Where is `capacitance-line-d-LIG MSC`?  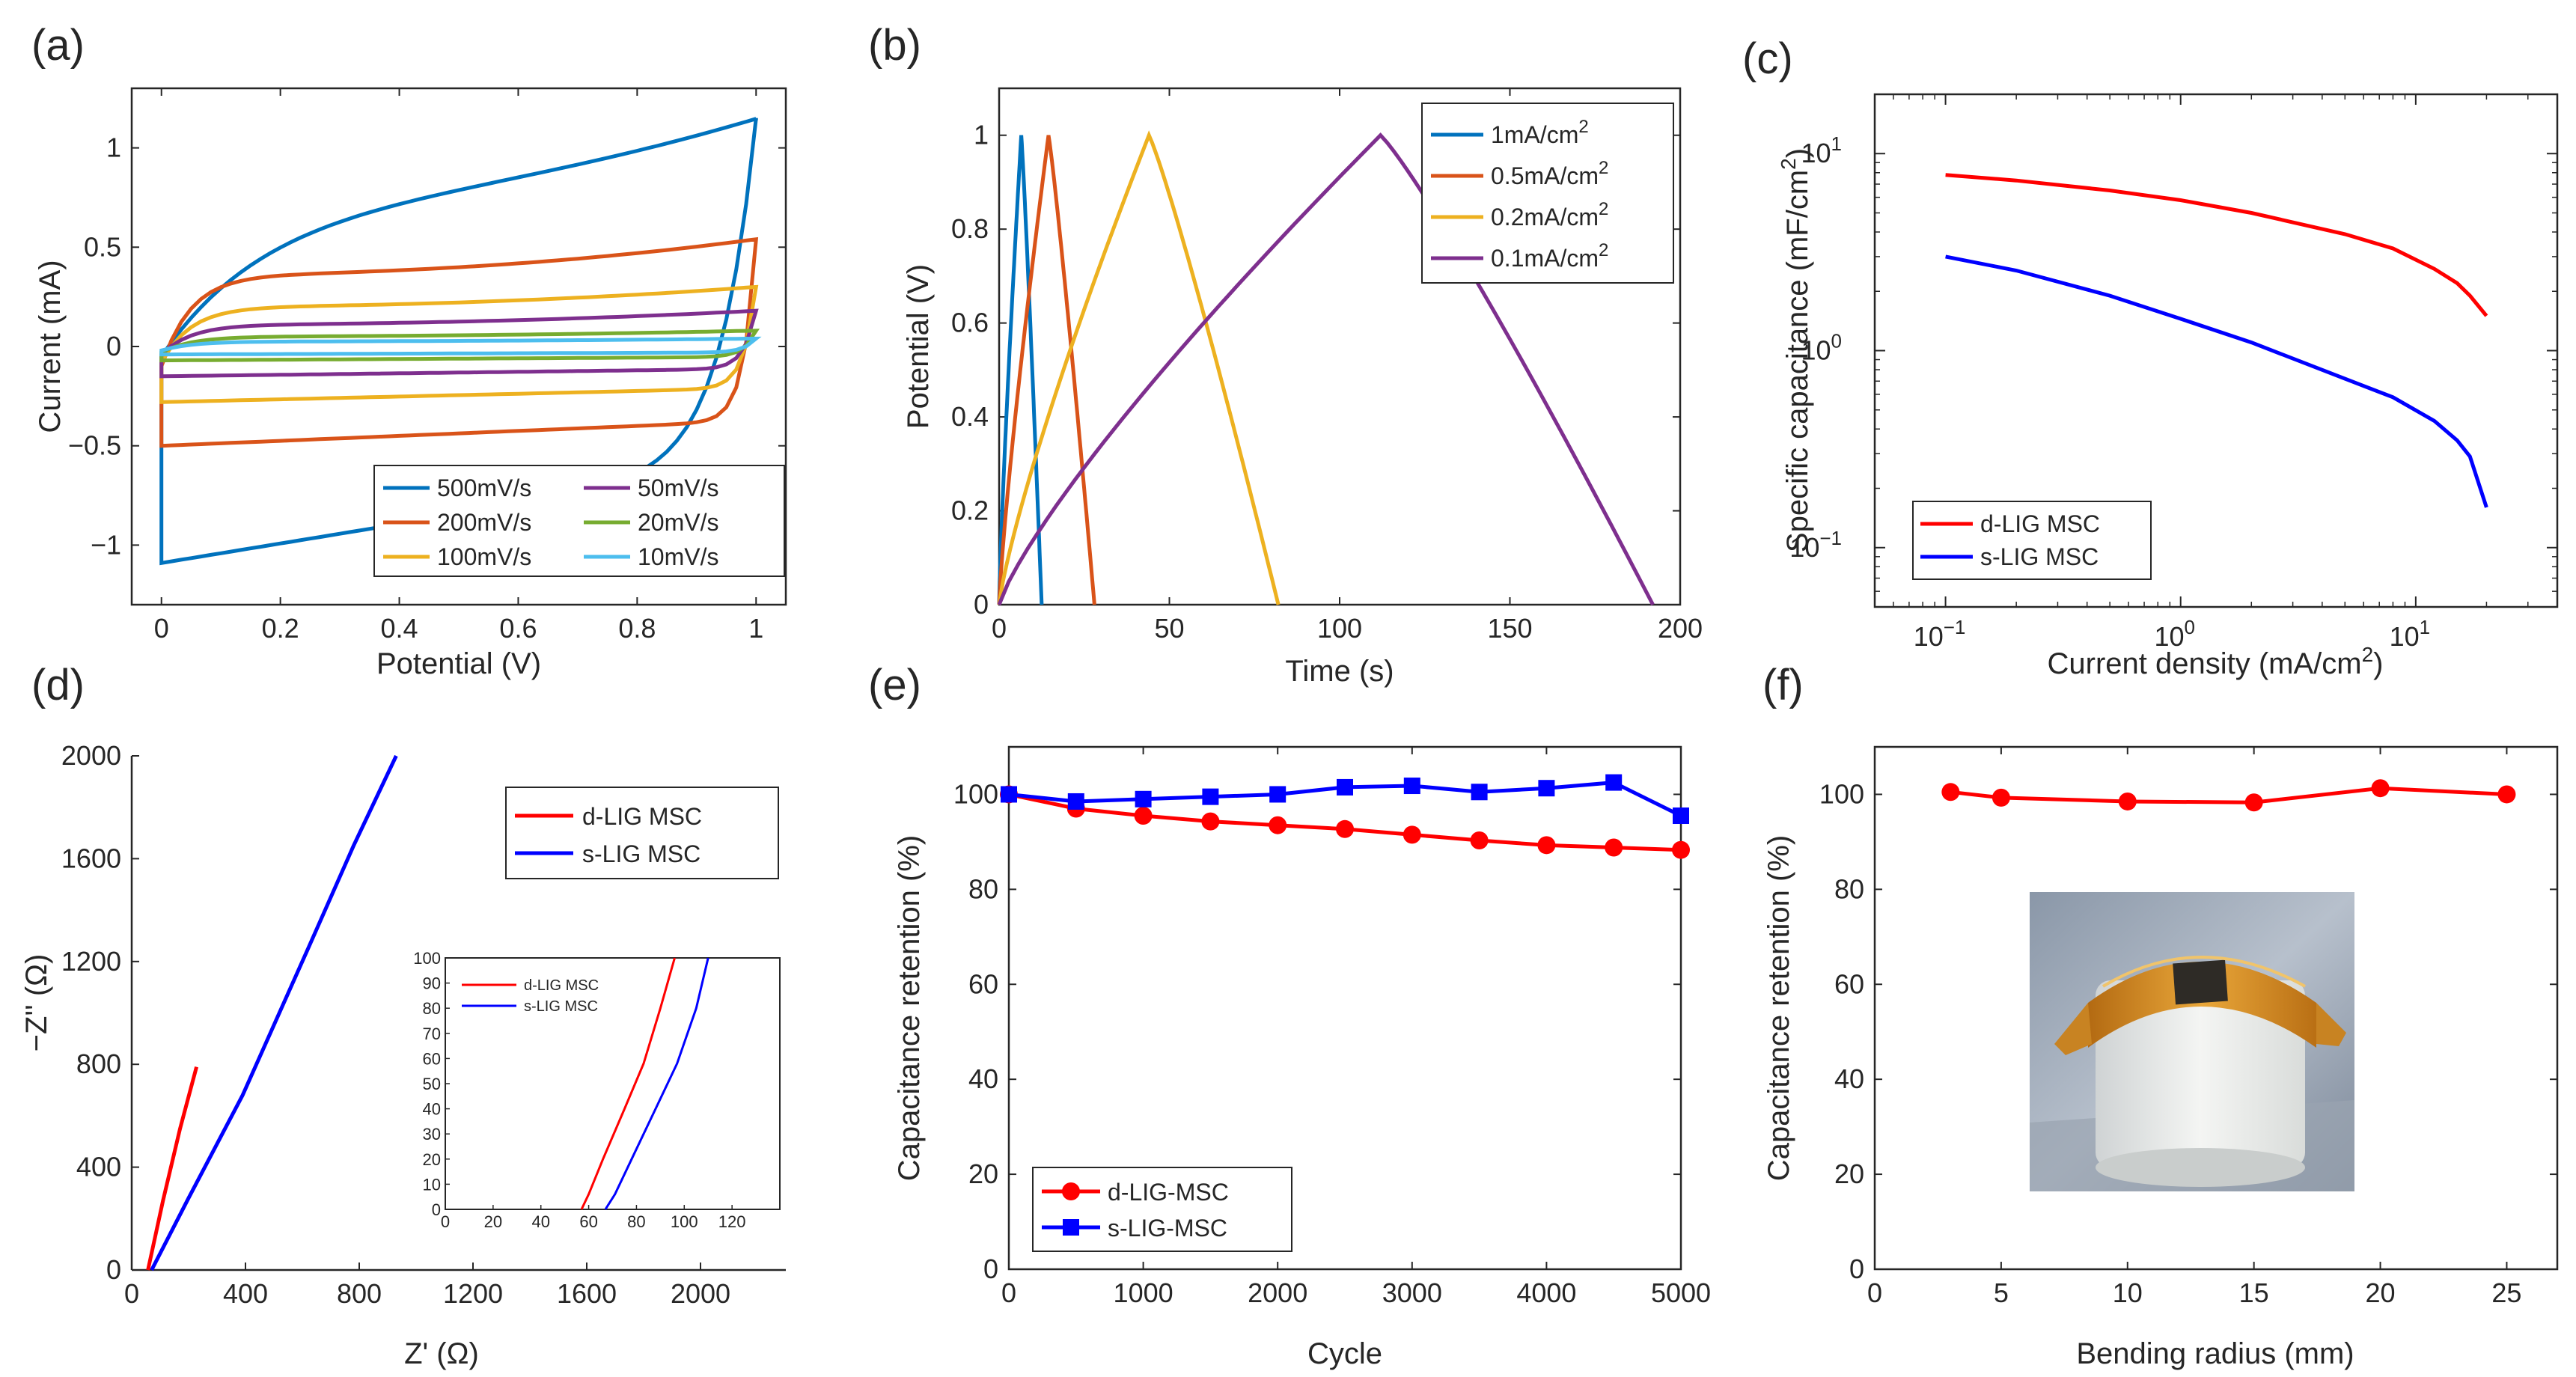
capacitance-line-d-LIG MSC is located at coordinates (2216, 245).